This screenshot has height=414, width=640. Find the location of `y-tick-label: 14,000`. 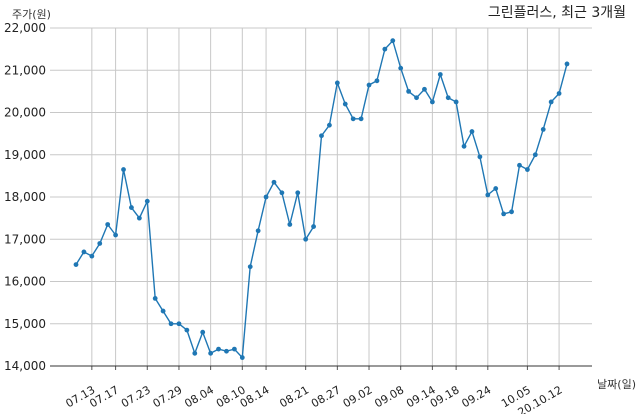

y-tick-label: 14,000 is located at coordinates (25, 366).